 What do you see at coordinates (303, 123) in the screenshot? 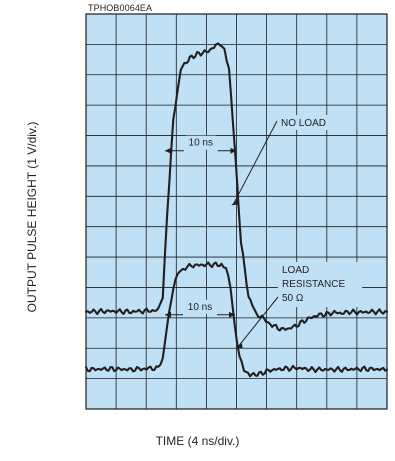
I see `series-label-no-load: NO LOAD` at bounding box center [303, 123].